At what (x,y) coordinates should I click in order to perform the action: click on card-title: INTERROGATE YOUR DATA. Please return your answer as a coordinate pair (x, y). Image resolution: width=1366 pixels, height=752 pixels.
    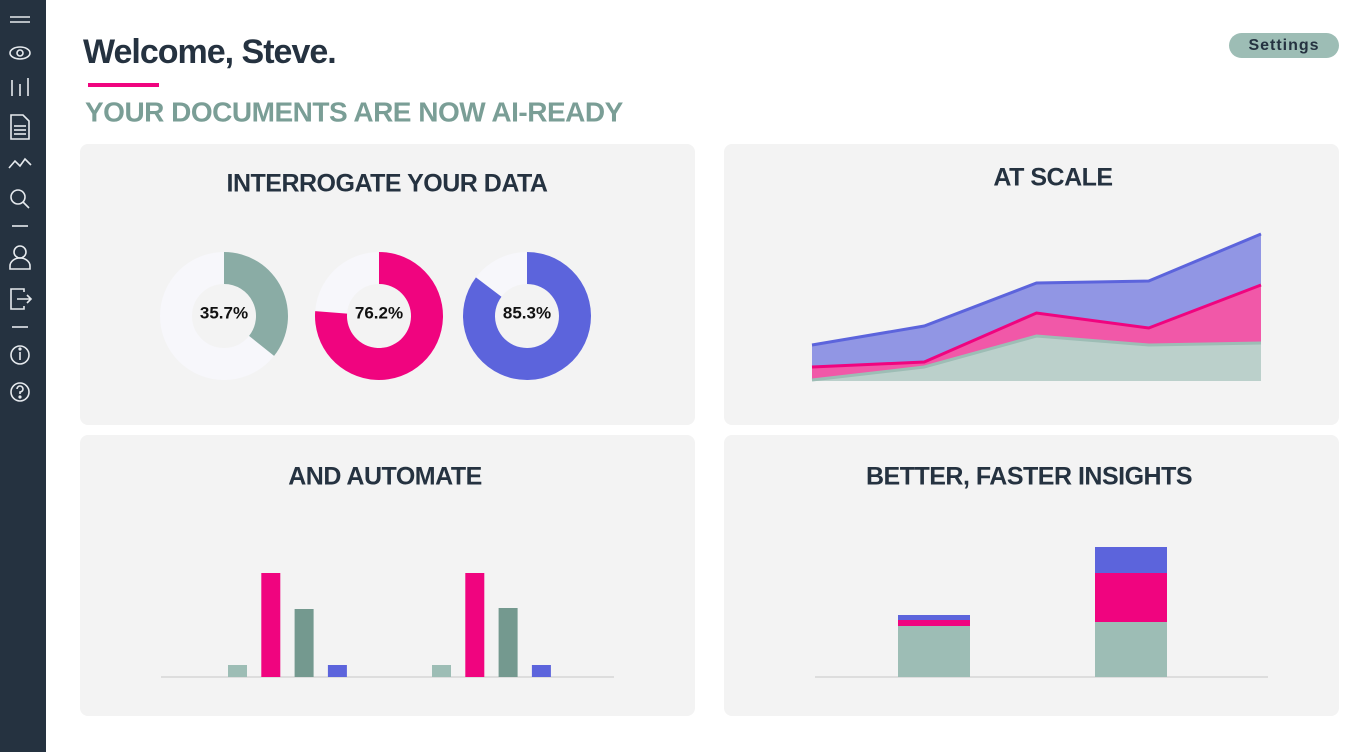
    Looking at the image, I should click on (387, 184).